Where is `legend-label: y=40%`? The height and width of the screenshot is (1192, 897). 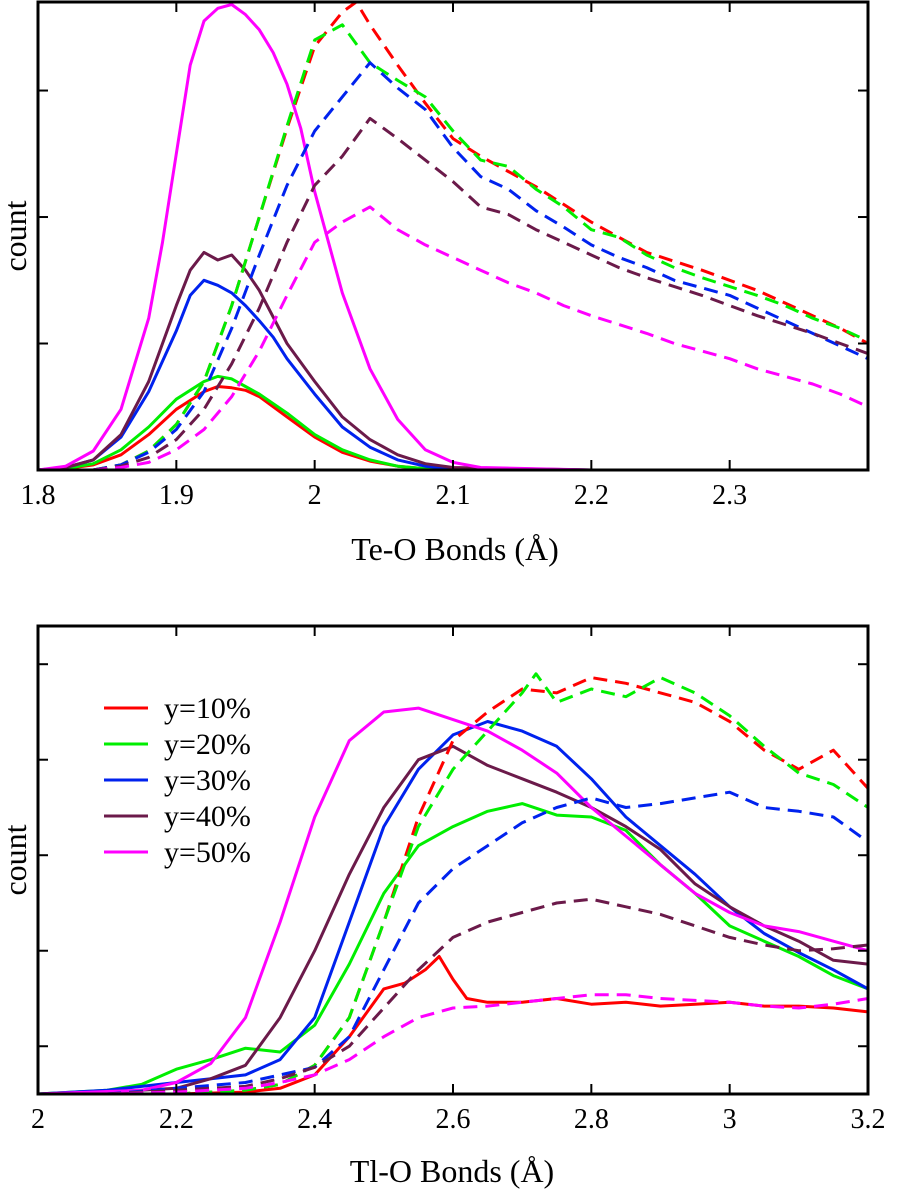
legend-label: y=40% is located at coordinates (207, 816).